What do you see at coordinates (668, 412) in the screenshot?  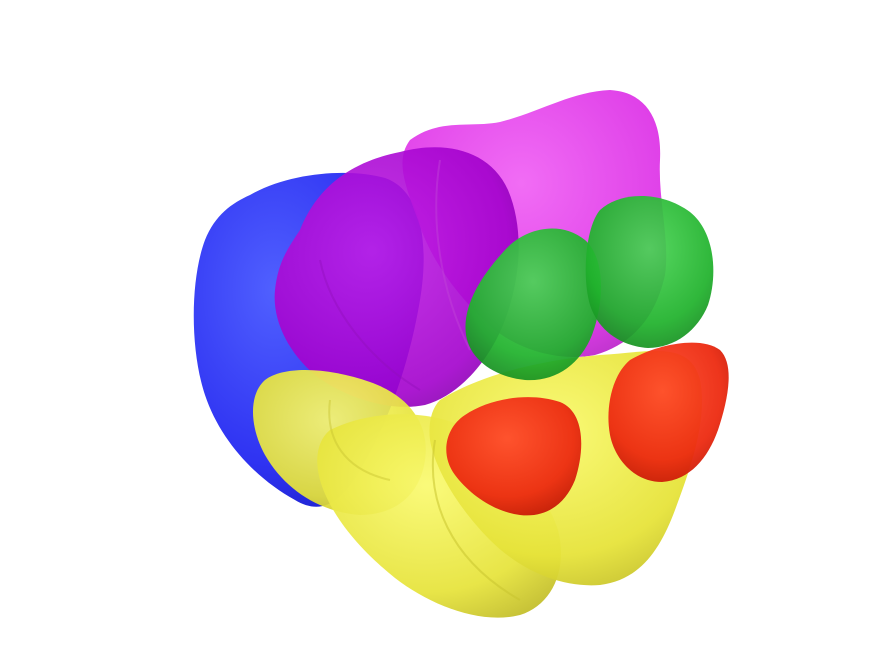 I see `red-blob-right` at bounding box center [668, 412].